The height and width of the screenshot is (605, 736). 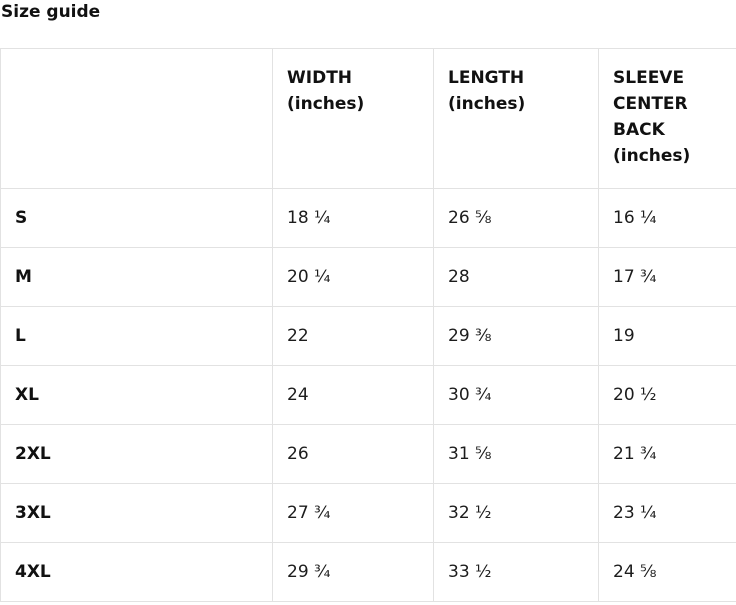 I want to click on sleeve-value: 20 ½, so click(x=667, y=395).